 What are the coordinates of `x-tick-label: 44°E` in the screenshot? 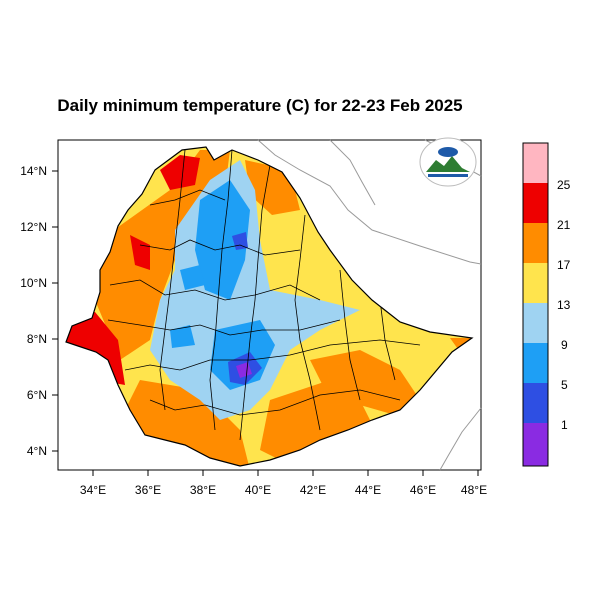 It's located at (368, 490).